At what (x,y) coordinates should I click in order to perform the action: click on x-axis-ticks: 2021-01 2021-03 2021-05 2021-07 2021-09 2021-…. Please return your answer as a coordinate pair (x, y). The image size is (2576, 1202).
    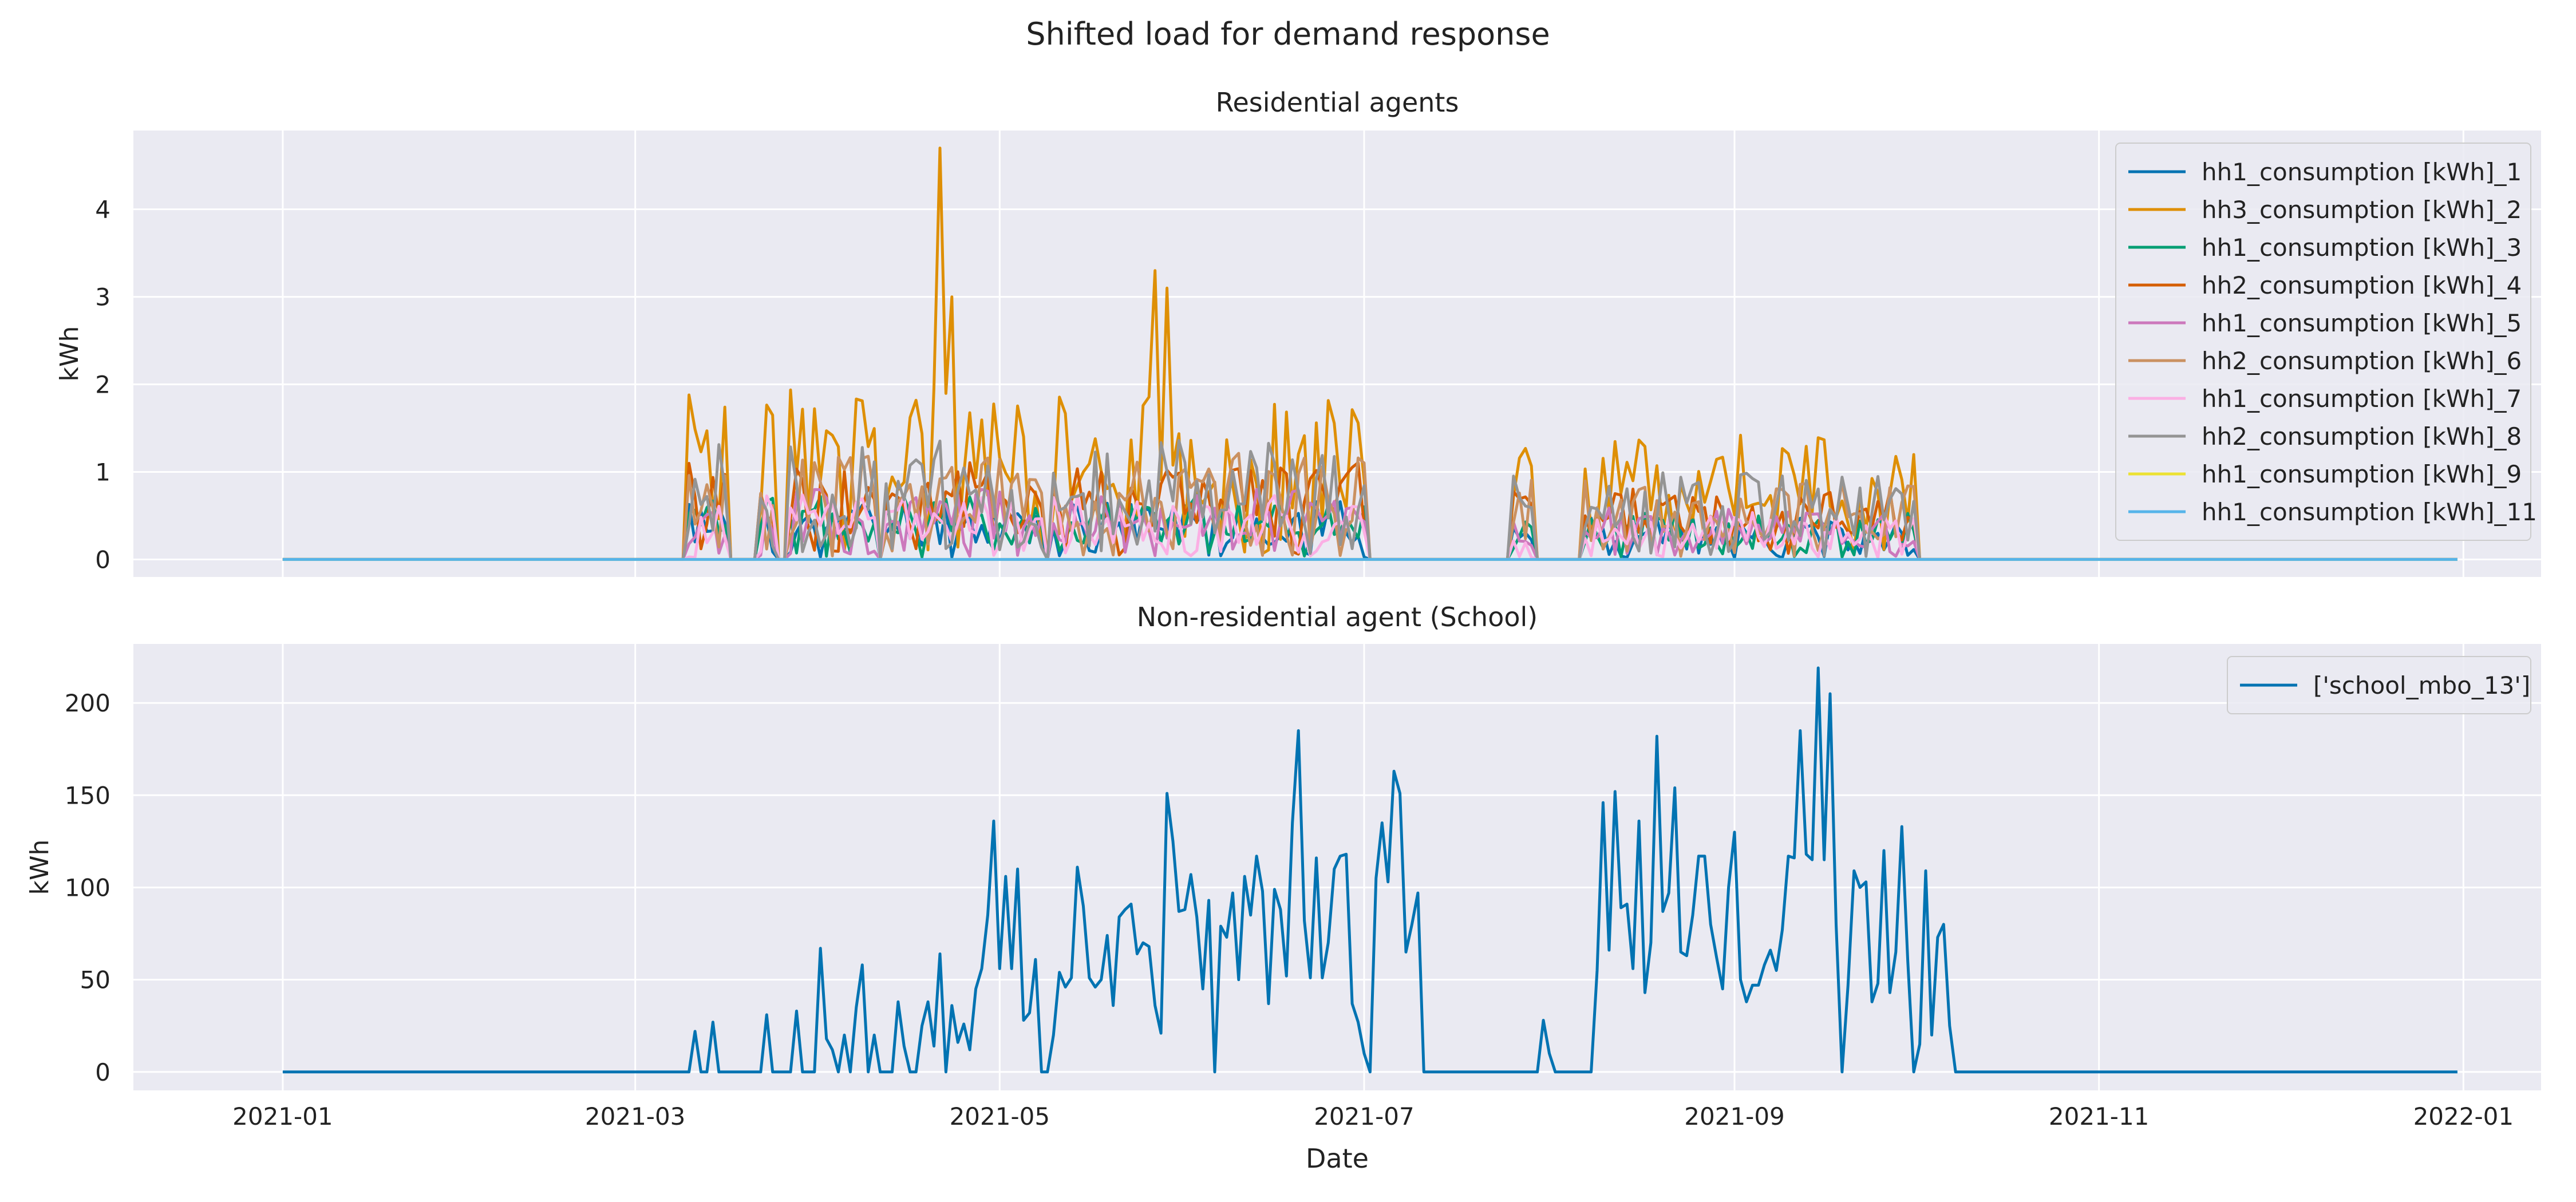
    Looking at the image, I should click on (1373, 1116).